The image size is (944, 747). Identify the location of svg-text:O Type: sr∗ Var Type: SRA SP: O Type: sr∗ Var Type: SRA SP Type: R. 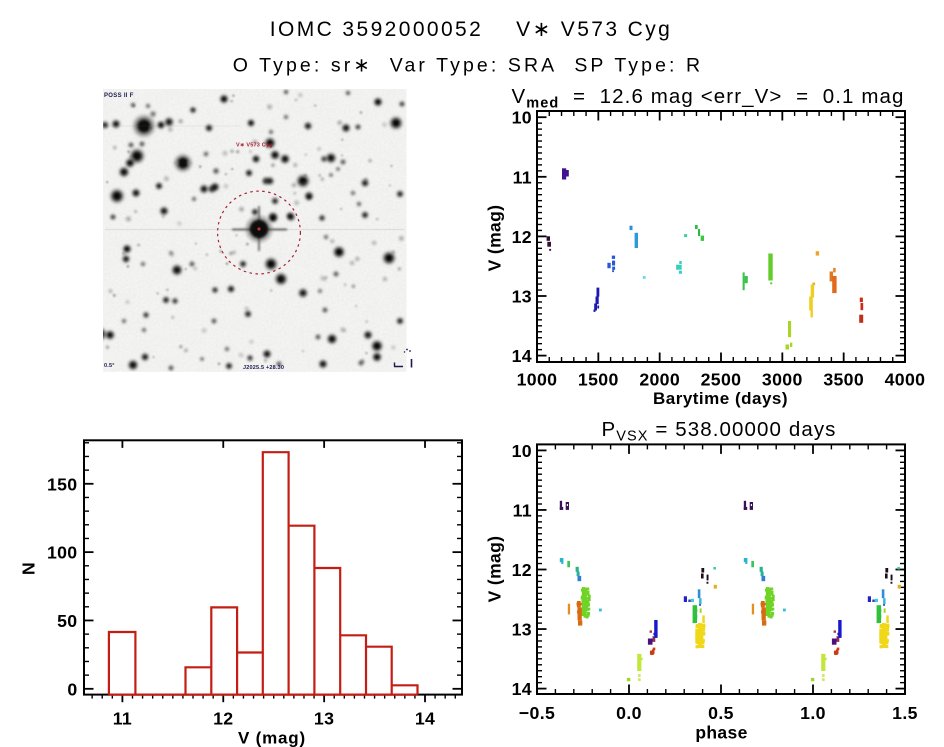
(468, 66).